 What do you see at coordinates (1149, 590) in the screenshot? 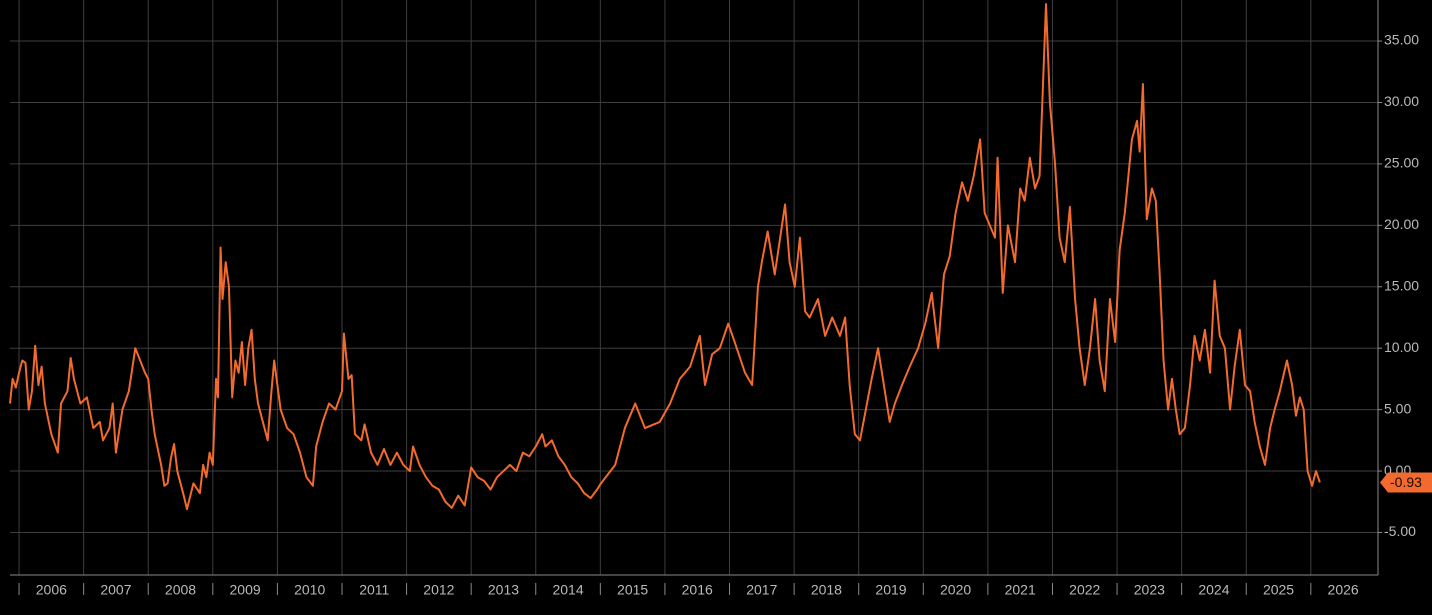
I see `x-tick-label: 2023` at bounding box center [1149, 590].